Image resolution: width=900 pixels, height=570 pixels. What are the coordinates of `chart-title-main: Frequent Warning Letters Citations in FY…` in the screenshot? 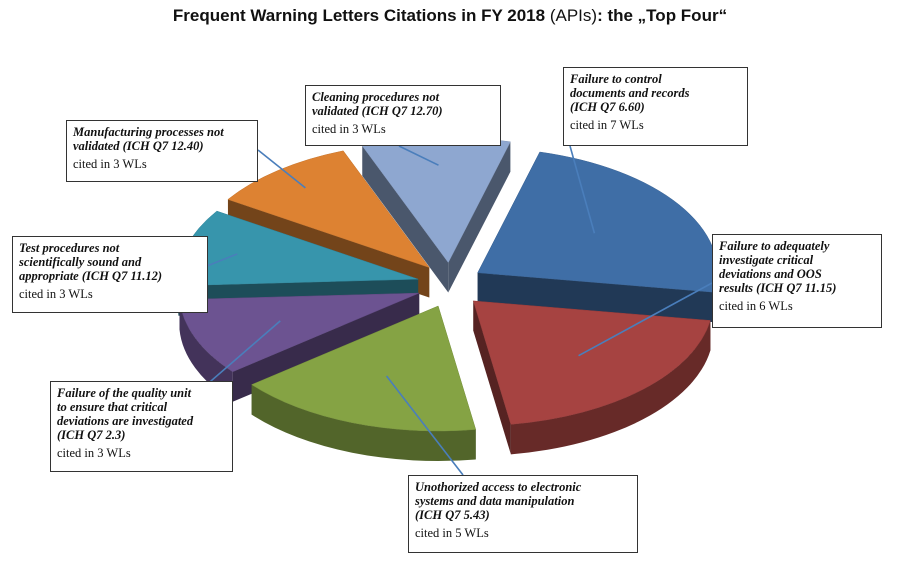 It's located at (359, 15).